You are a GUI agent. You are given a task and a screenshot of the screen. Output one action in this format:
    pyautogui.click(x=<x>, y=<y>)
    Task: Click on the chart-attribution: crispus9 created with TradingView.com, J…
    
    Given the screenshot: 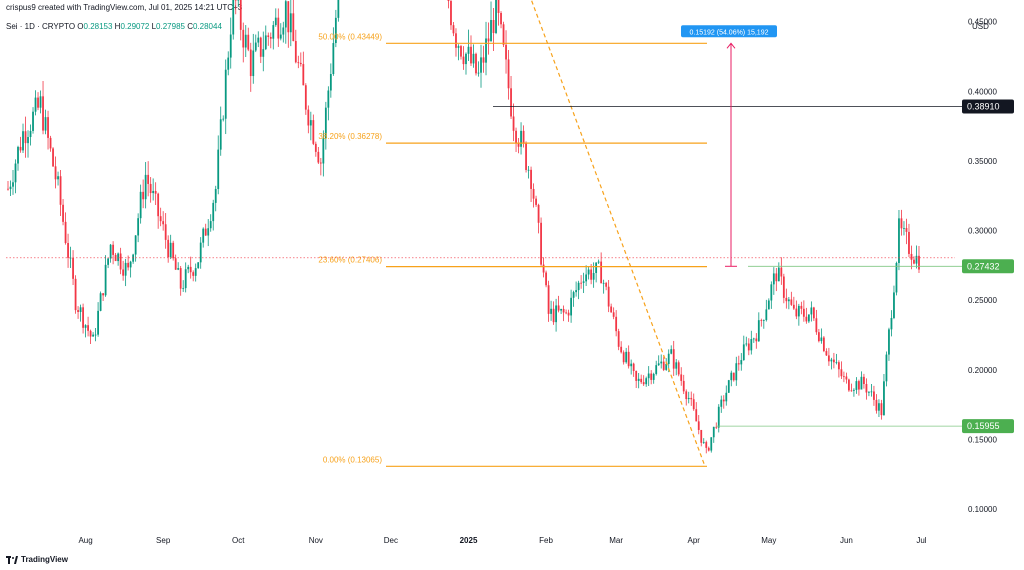 What is the action you would take?
    pyautogui.click(x=124, y=7)
    